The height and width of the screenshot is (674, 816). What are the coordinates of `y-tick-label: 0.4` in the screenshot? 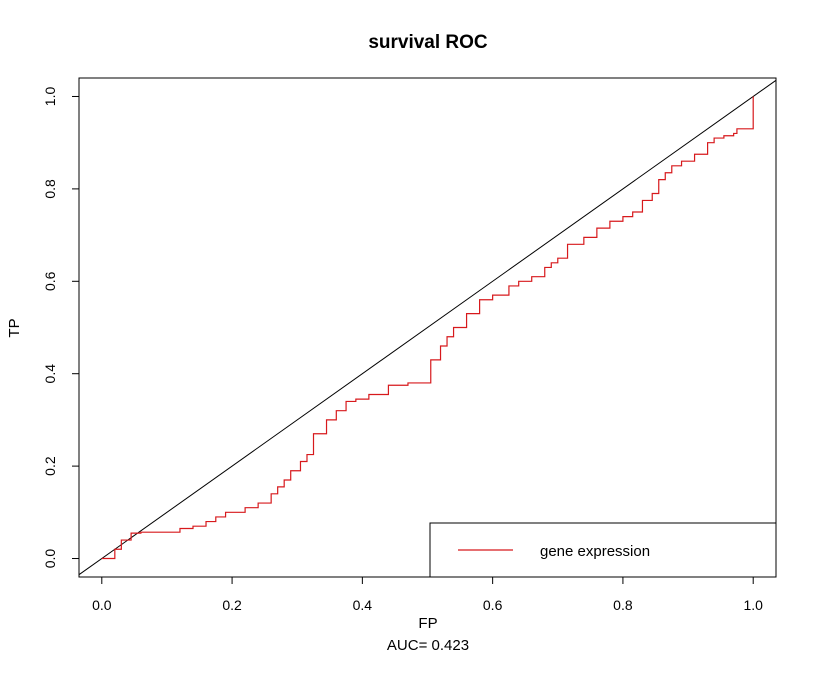 It's located at (50, 374).